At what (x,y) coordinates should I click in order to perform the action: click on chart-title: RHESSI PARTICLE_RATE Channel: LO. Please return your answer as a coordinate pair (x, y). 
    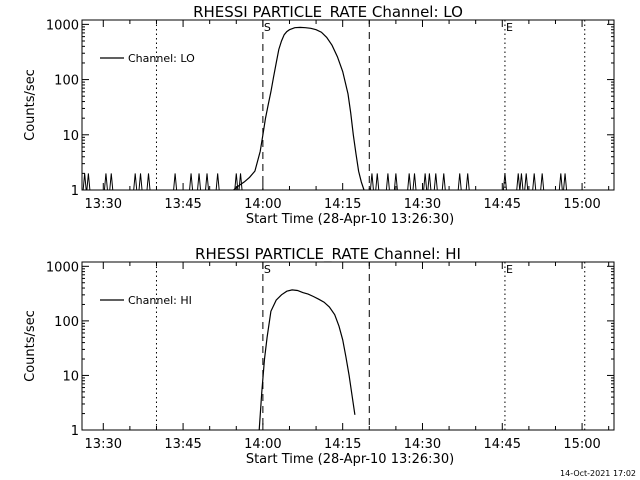
    Looking at the image, I should click on (328, 12).